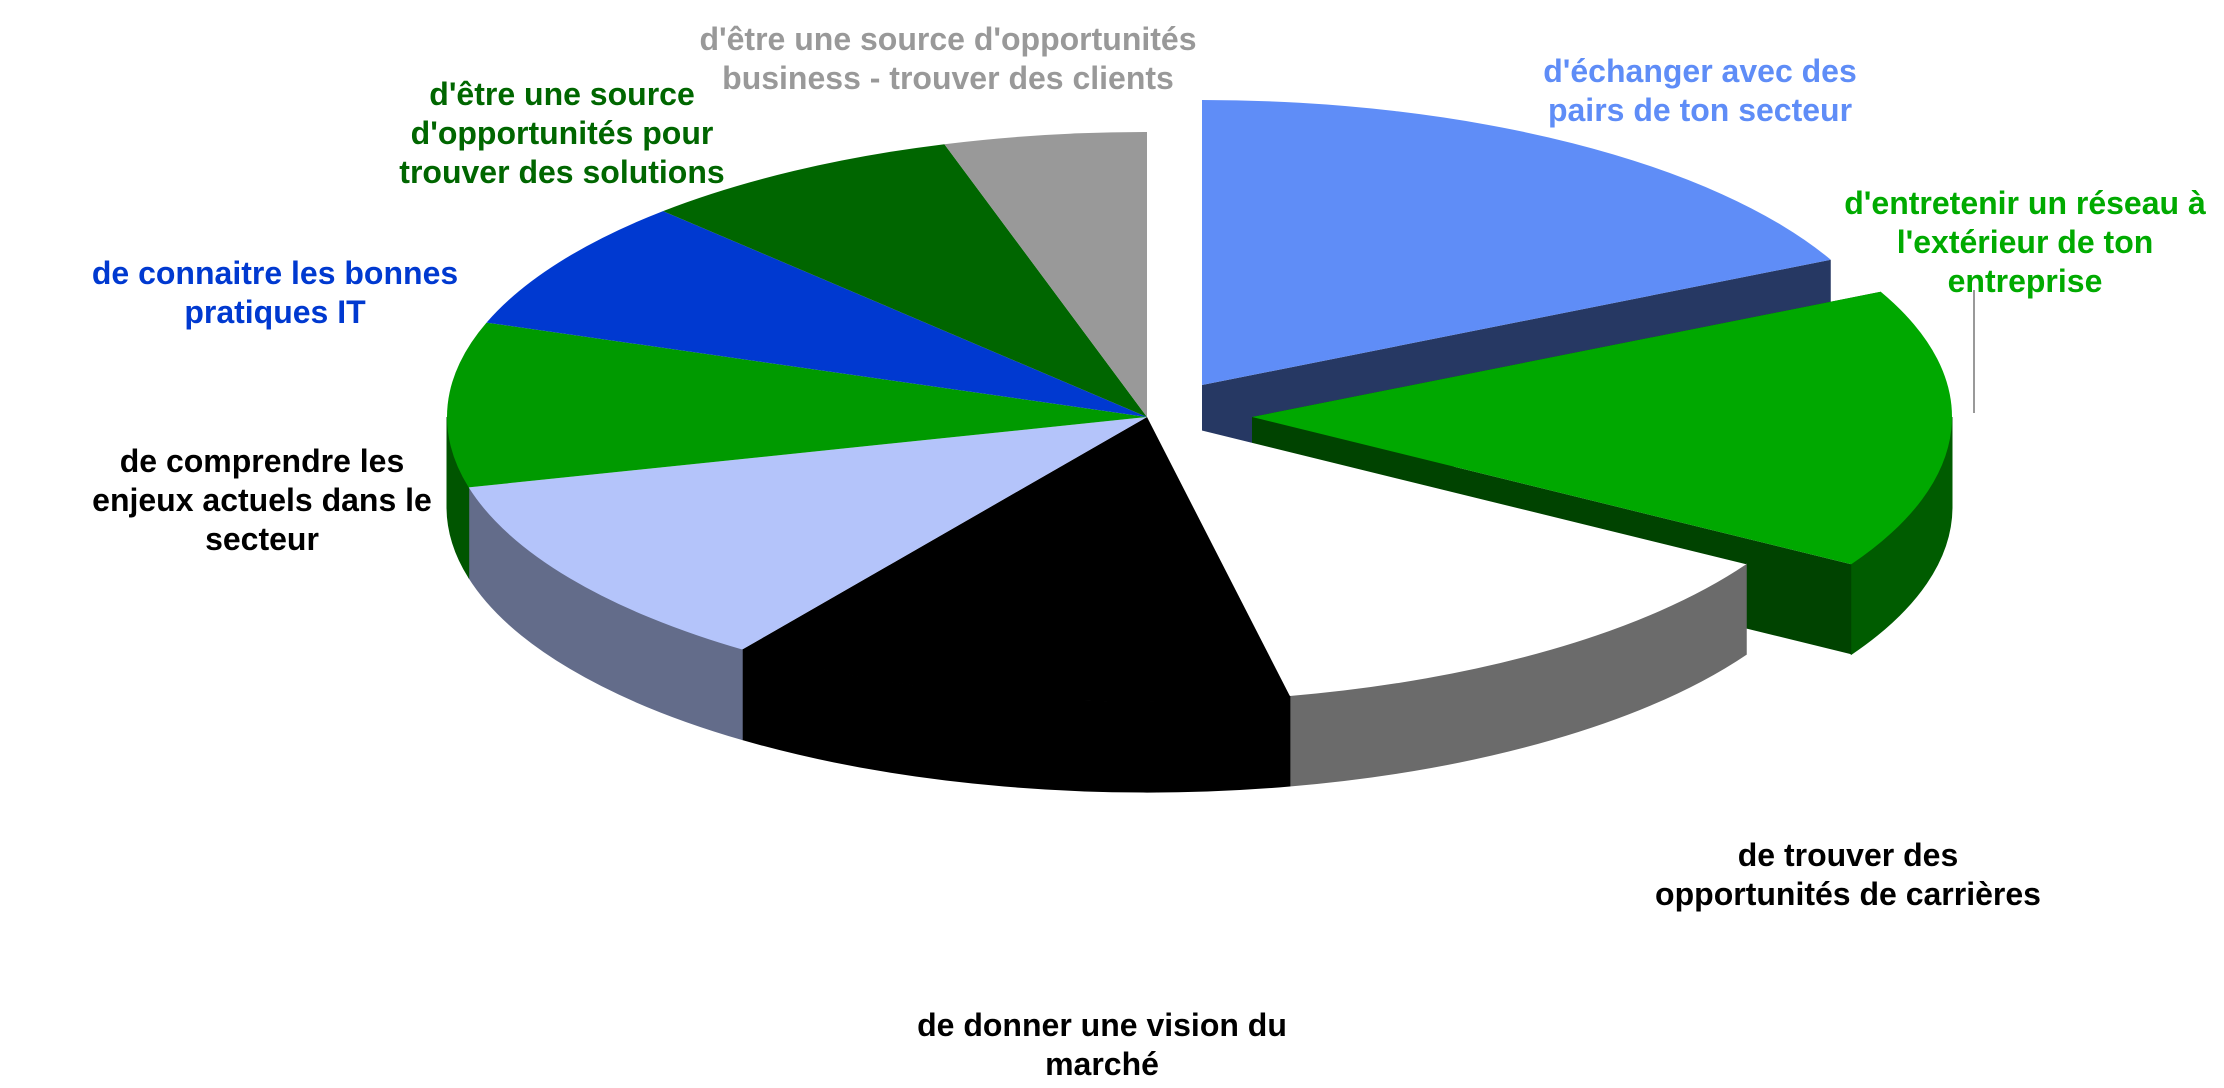 The height and width of the screenshot is (1088, 2224). I want to click on slice-label-line: secteur, so click(262, 539).